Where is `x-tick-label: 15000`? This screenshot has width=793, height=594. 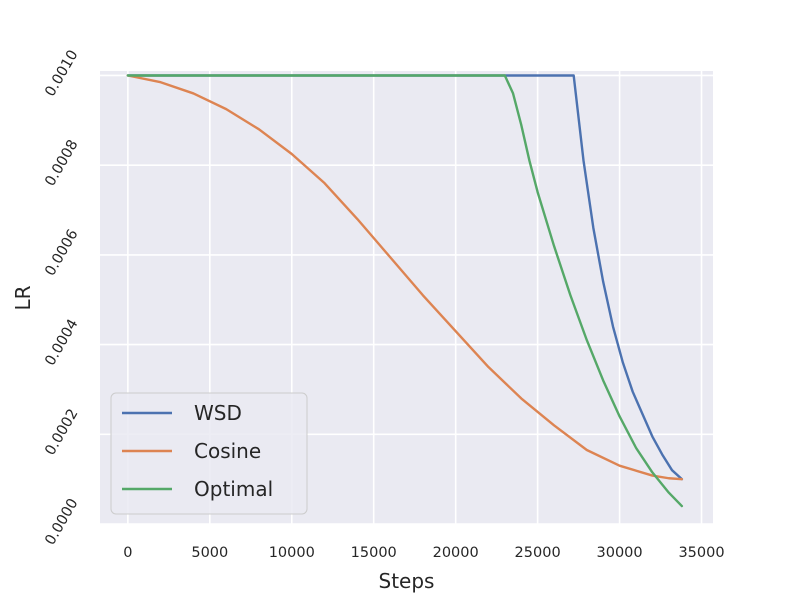
x-tick-label: 15000 is located at coordinates (374, 553).